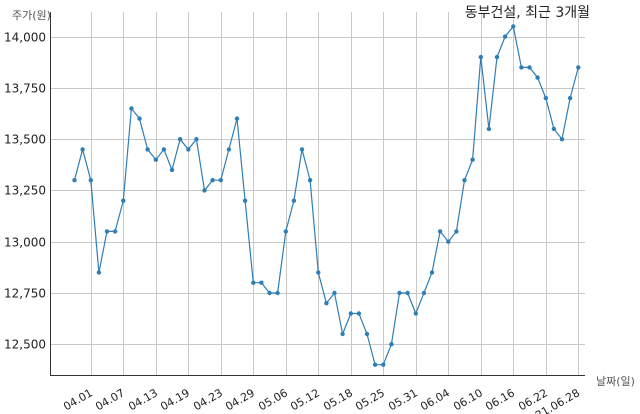  What do you see at coordinates (25, 243) in the screenshot?
I see `y-tick-label: 13,000` at bounding box center [25, 243].